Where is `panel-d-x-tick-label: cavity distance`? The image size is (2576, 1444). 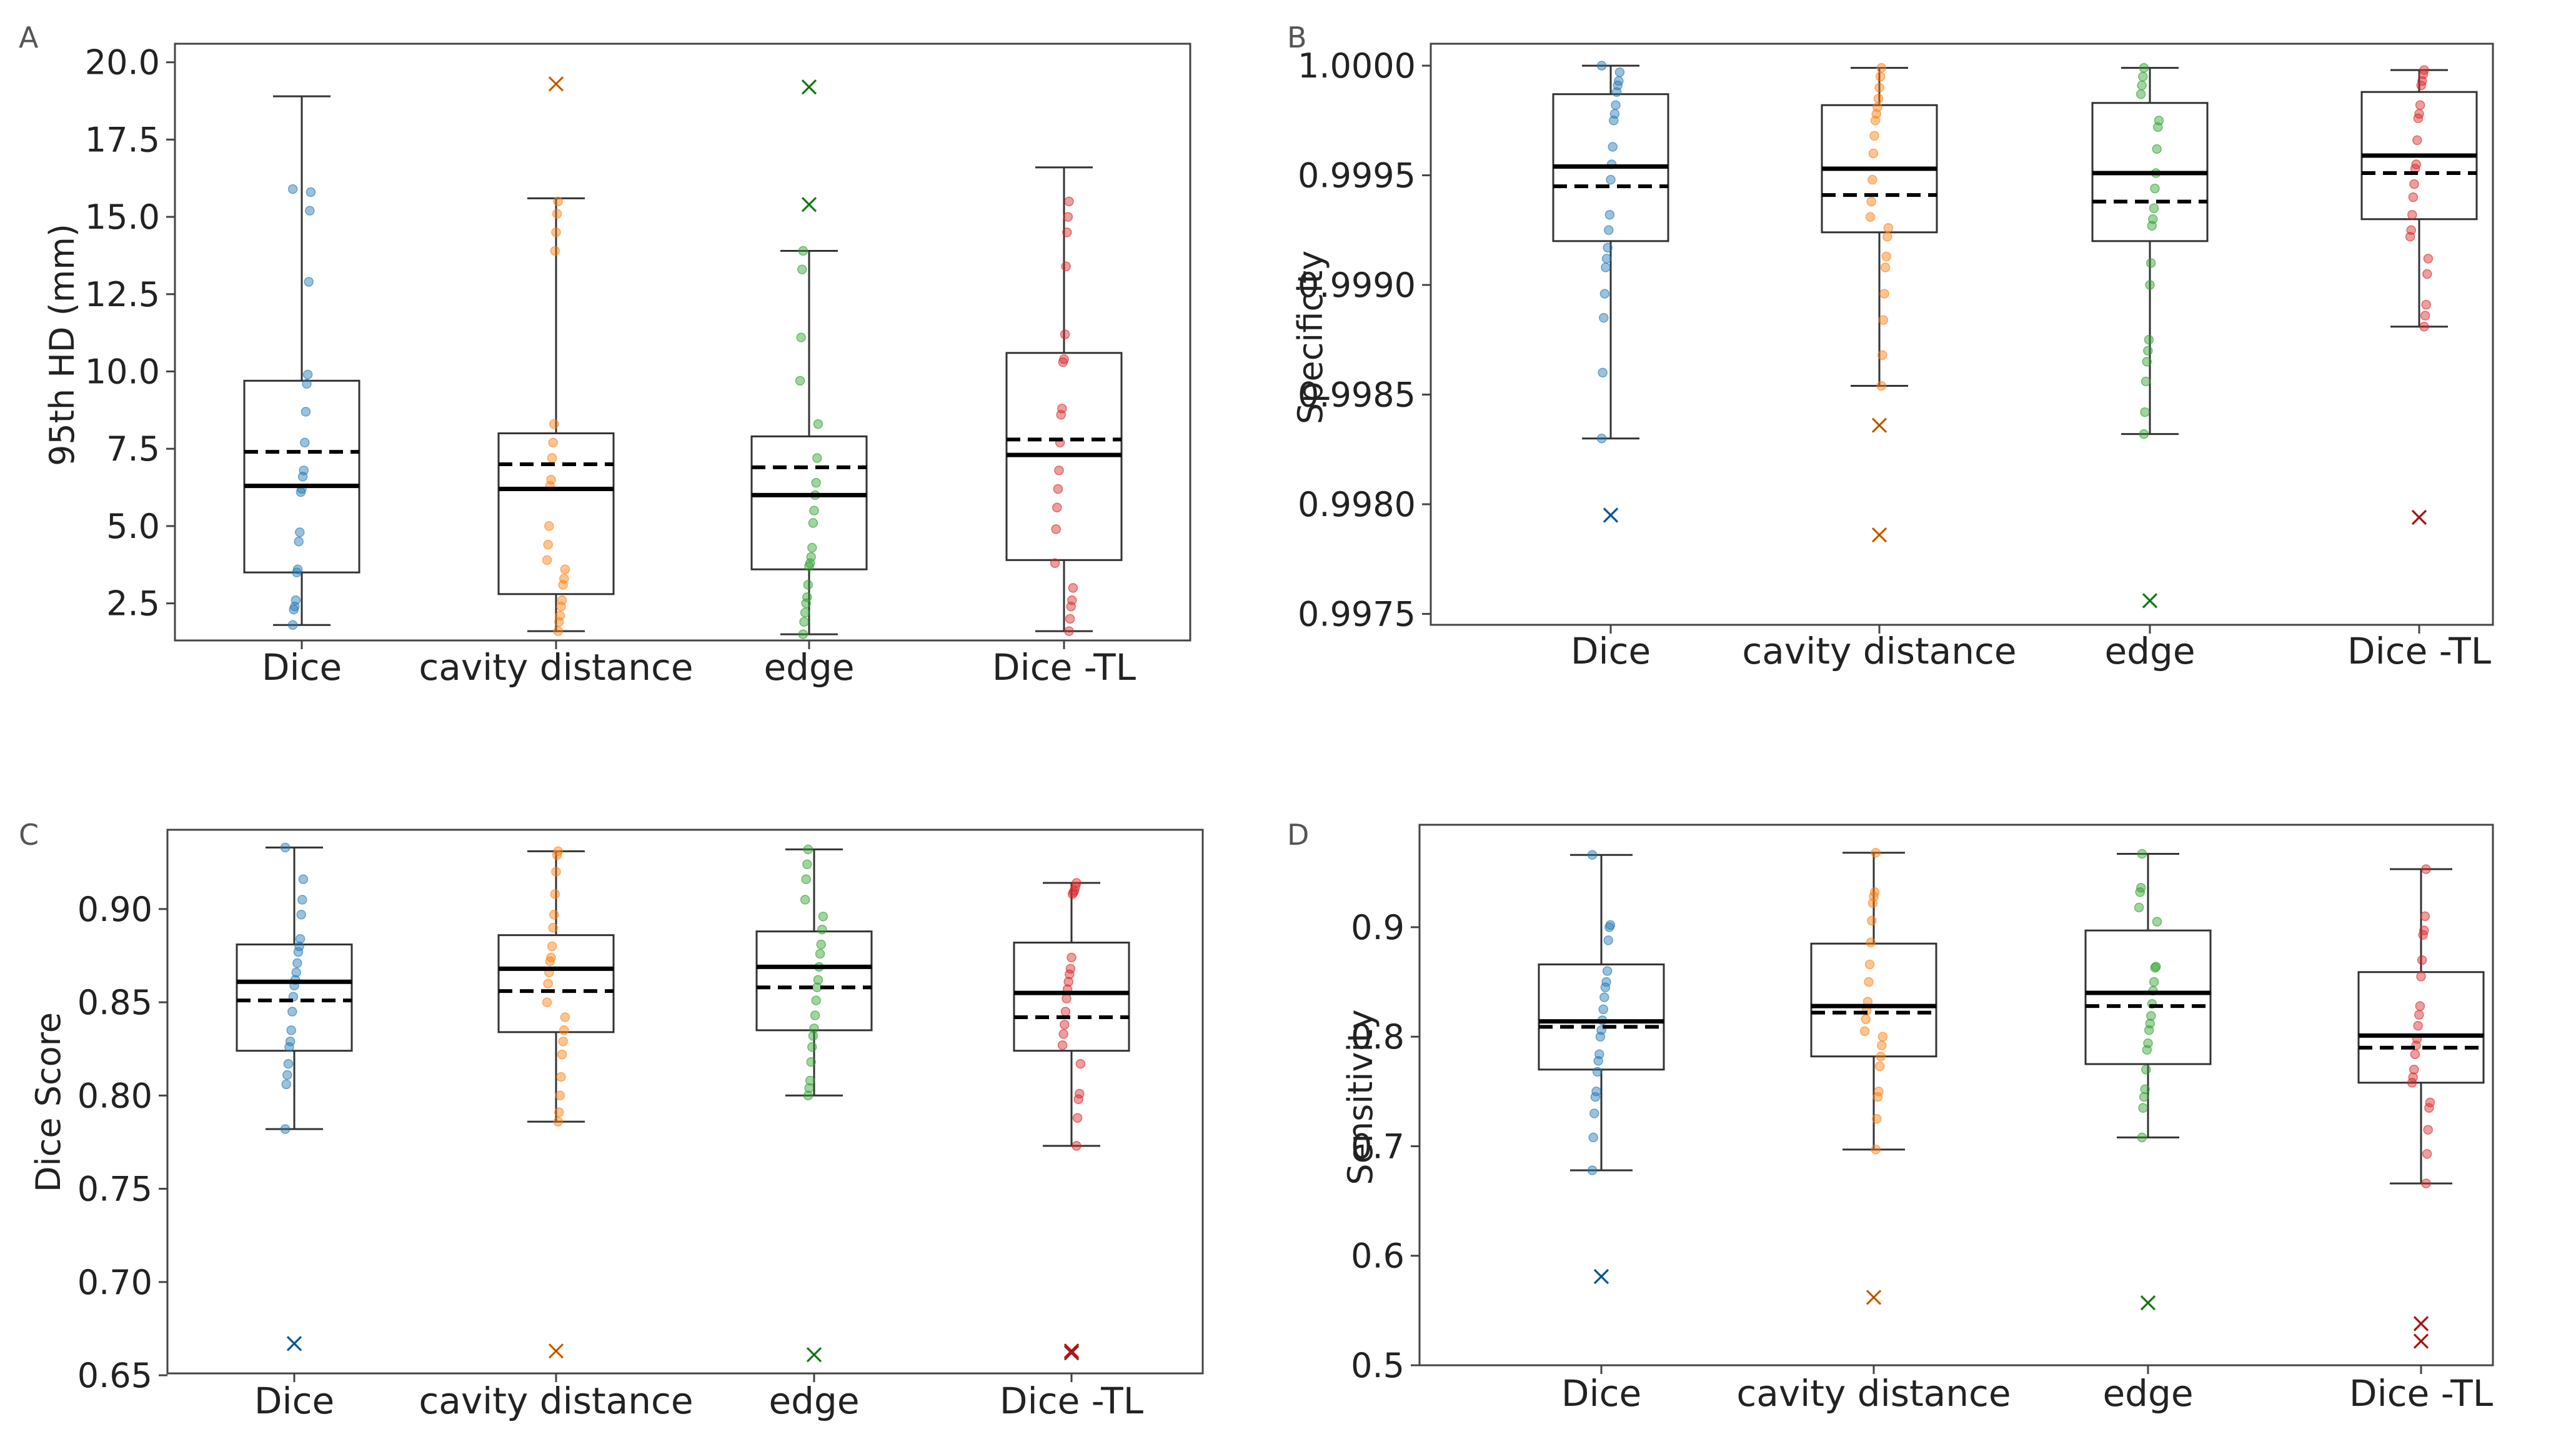 panel-d-x-tick-label: cavity distance is located at coordinates (1873, 1393).